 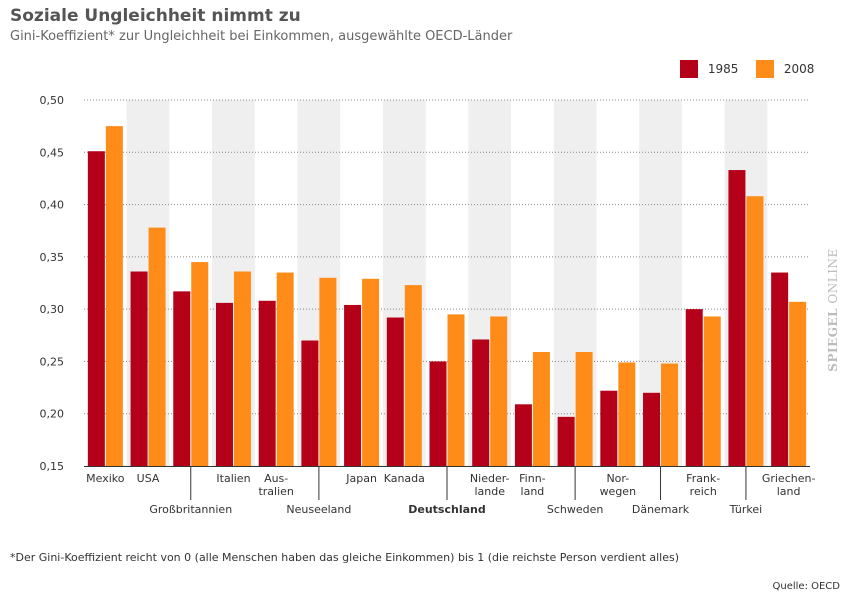 I want to click on x-tick-label-line: USA, so click(x=148, y=478).